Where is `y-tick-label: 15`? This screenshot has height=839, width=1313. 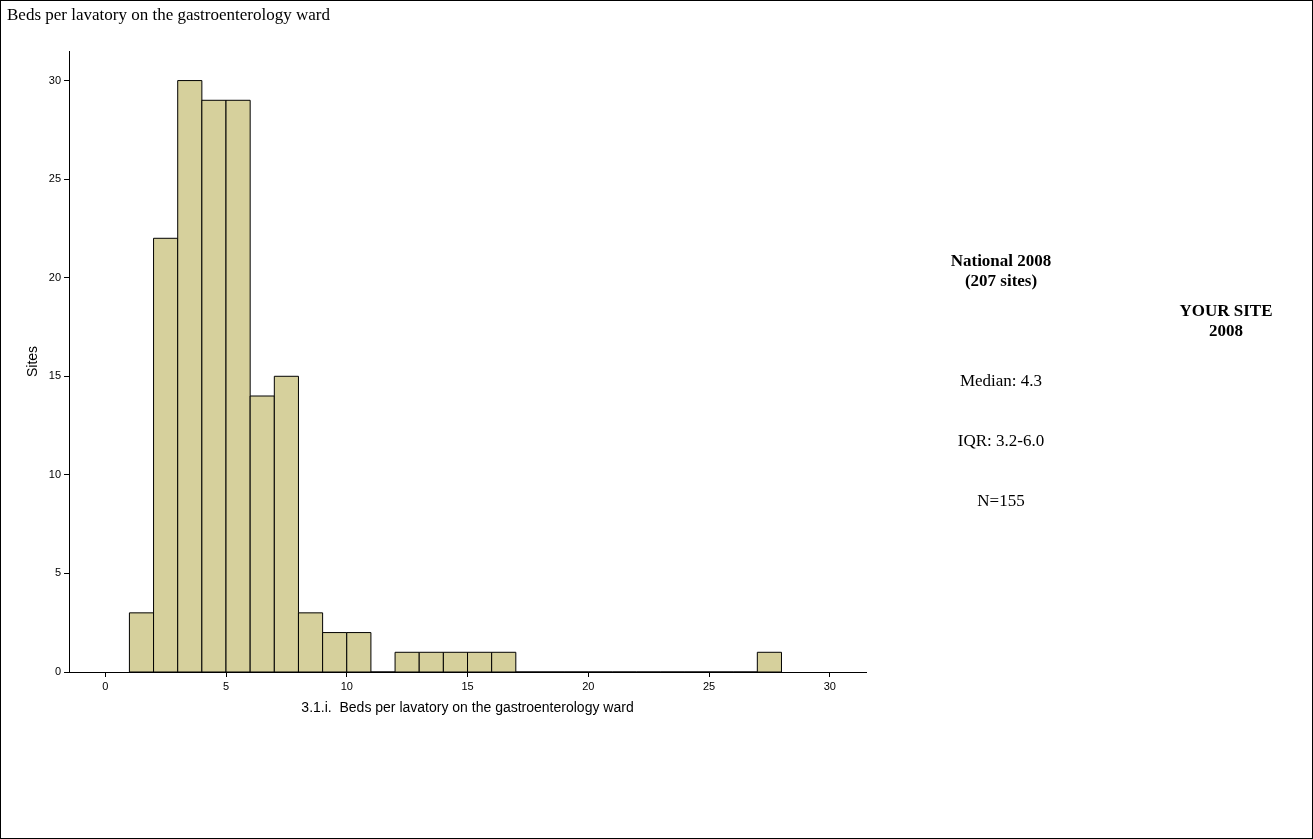 y-tick-label: 15 is located at coordinates (55, 375).